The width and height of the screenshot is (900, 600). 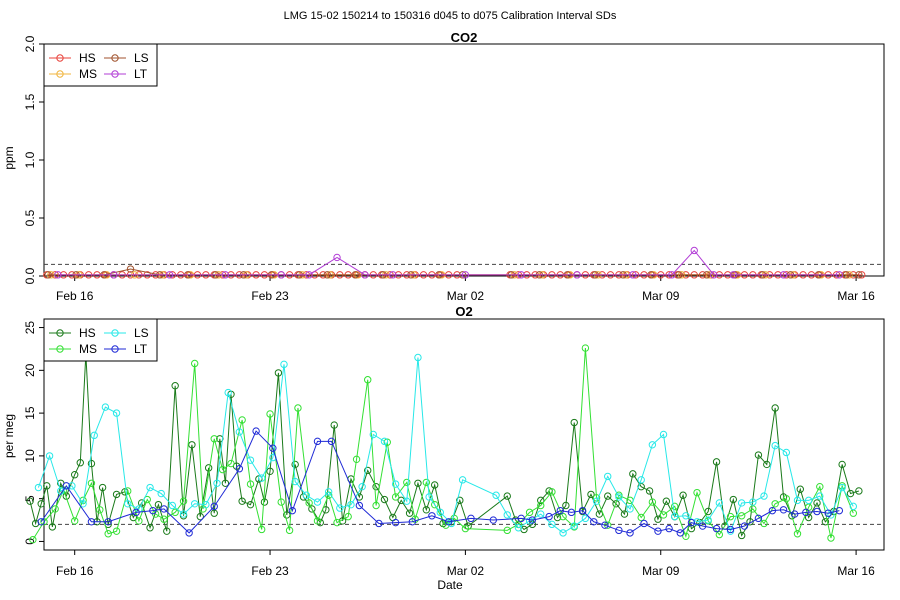 I want to click on o2-legend-label-hs: HS, so click(x=87, y=333).